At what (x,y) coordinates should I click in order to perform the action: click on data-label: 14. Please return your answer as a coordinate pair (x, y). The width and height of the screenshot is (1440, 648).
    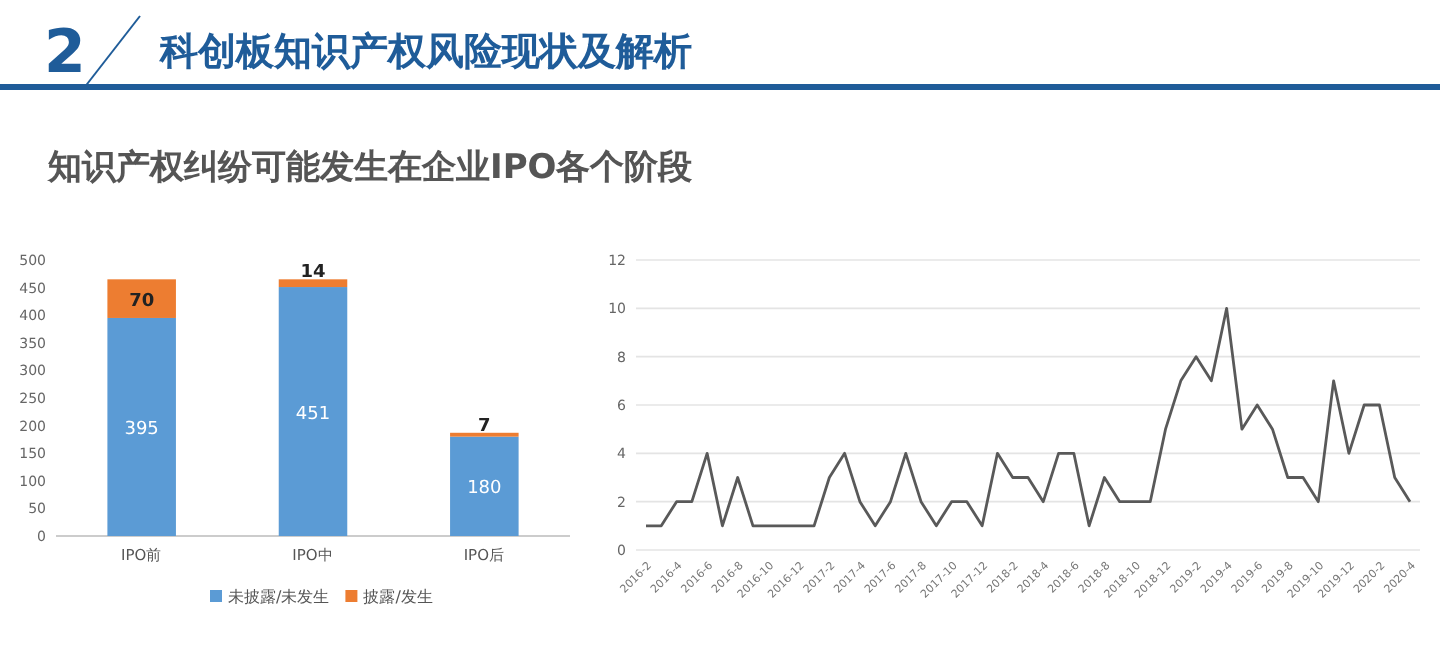
    Looking at the image, I should click on (313, 273).